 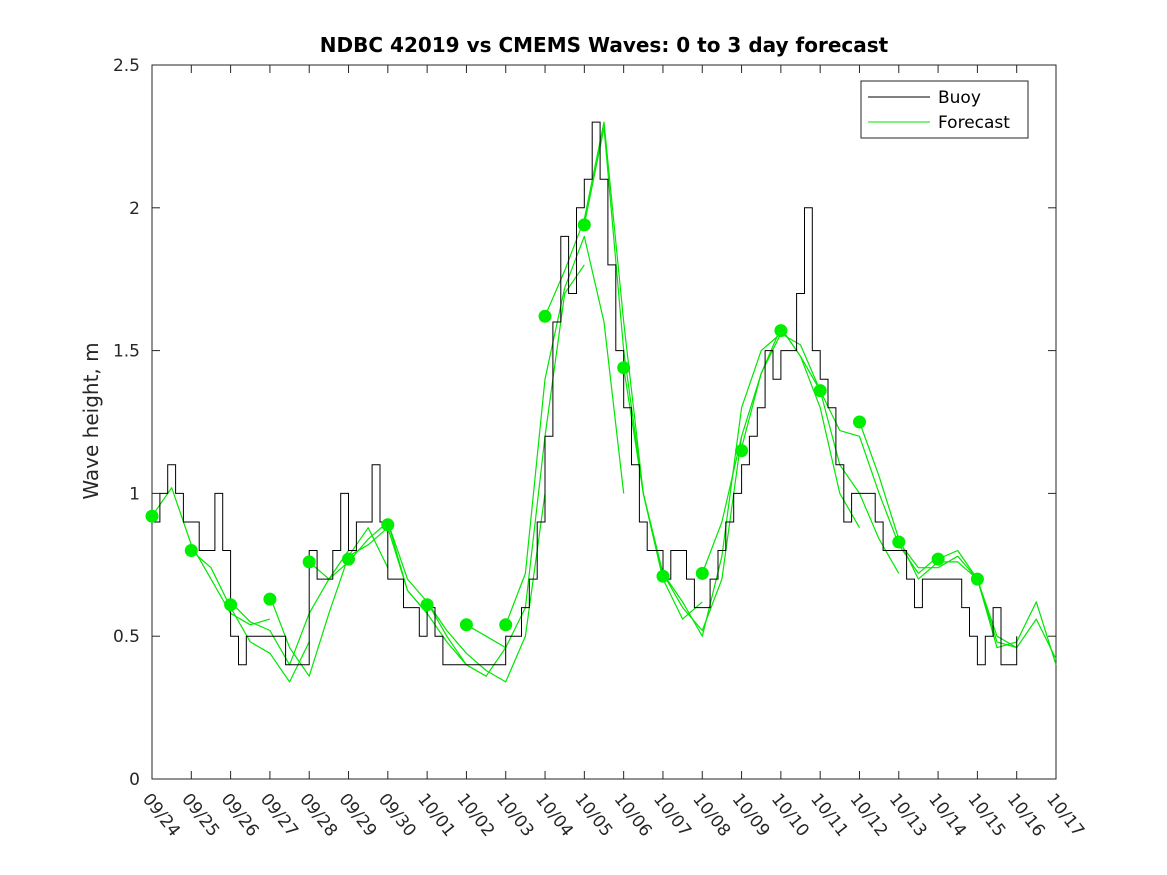 I want to click on legend: Buoy Forecast, so click(x=944, y=109).